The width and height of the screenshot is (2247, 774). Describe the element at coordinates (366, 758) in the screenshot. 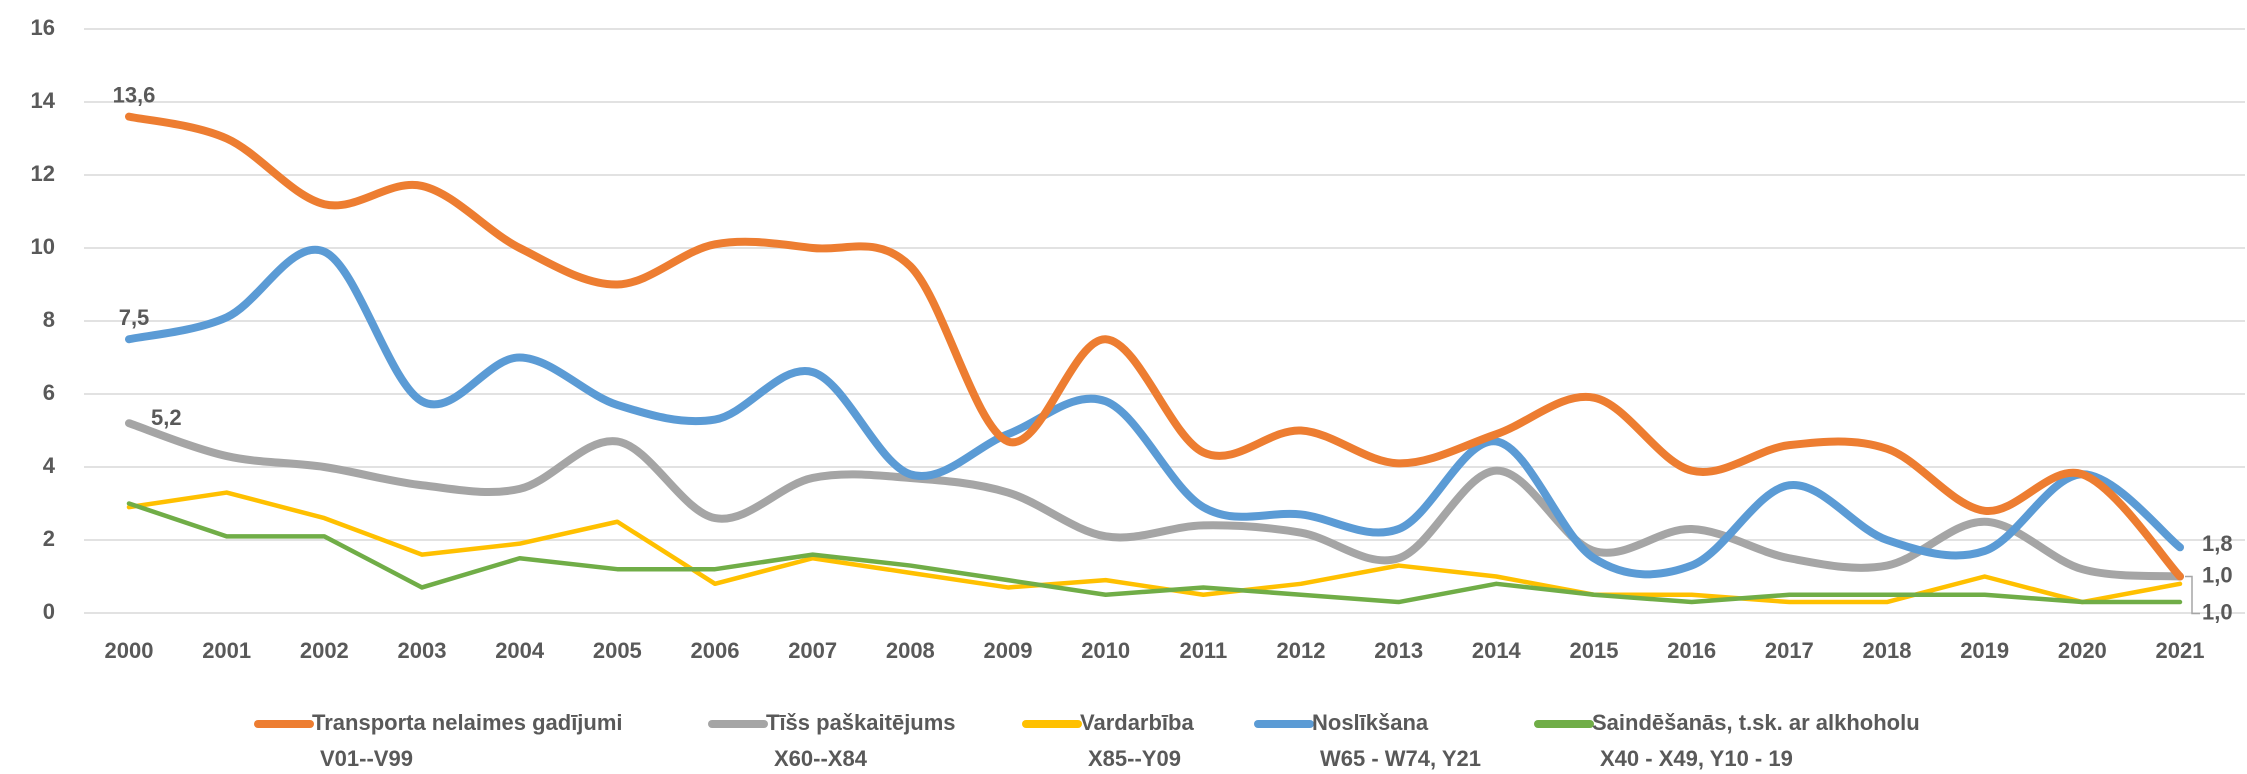

I see `legend-code: V01--V99` at that location.